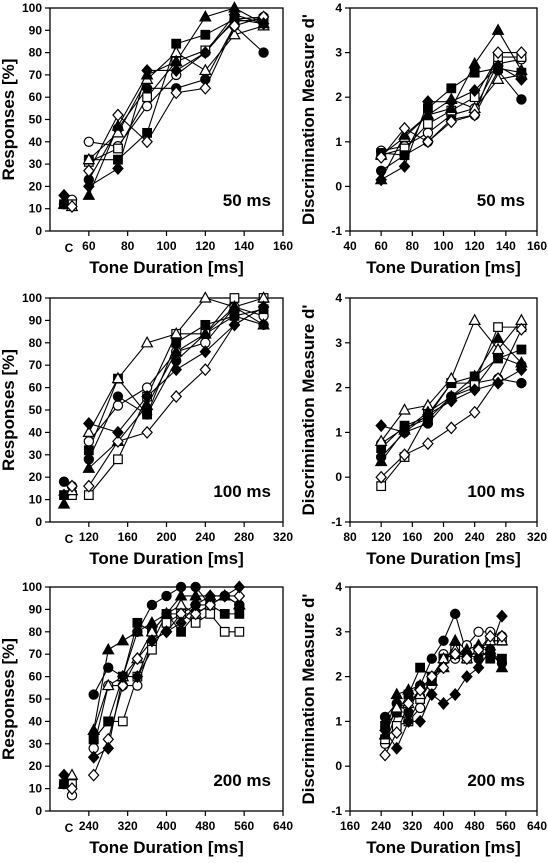 The height and width of the screenshot is (863, 548). Describe the element at coordinates (338, 677) in the screenshot. I see `y-tick-label: 2` at that location.